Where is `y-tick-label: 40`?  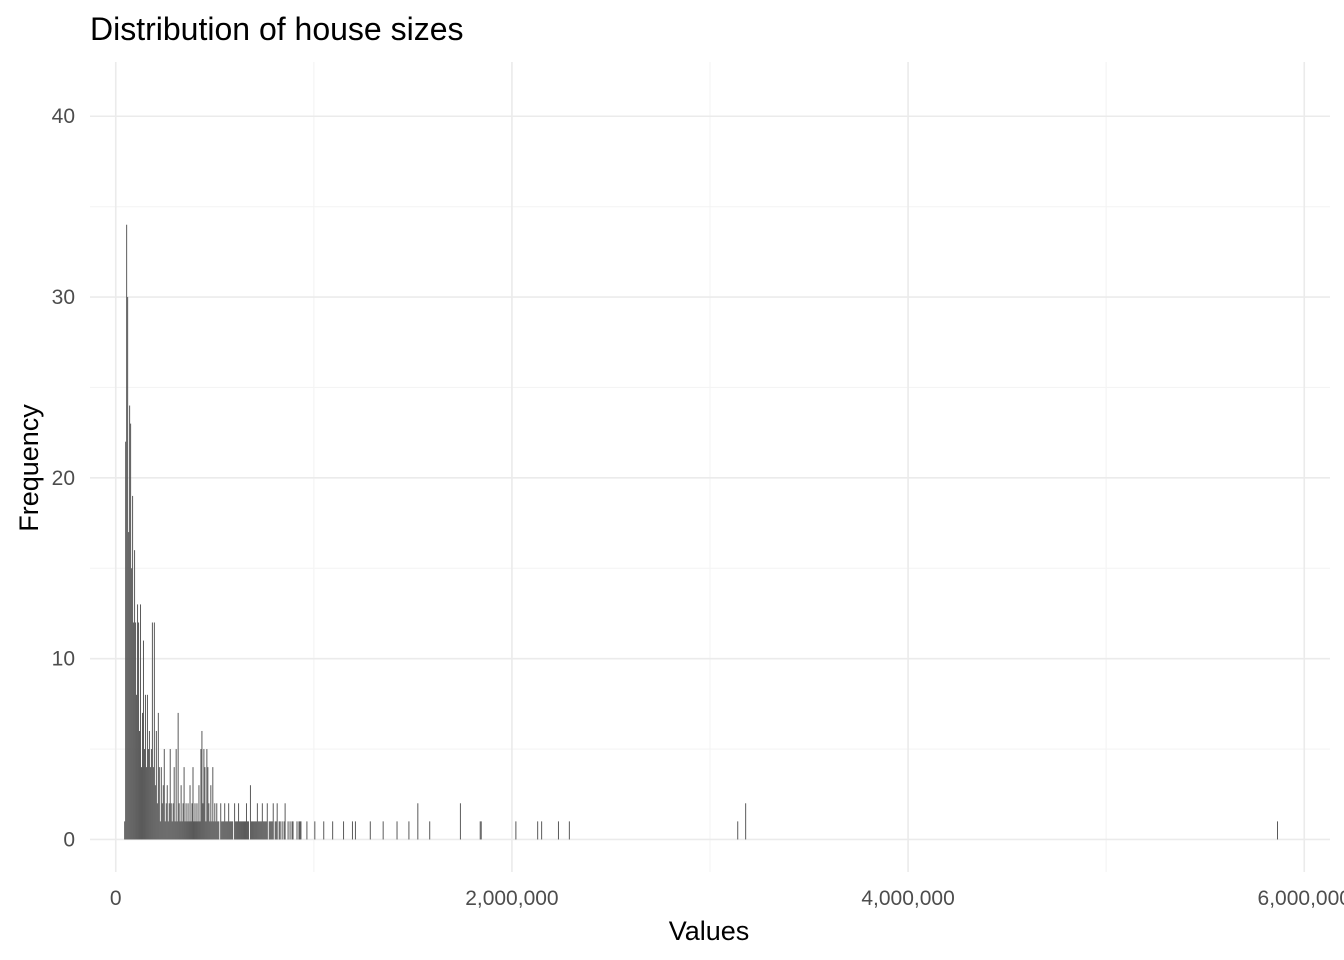
y-tick-label: 40 is located at coordinates (63, 116).